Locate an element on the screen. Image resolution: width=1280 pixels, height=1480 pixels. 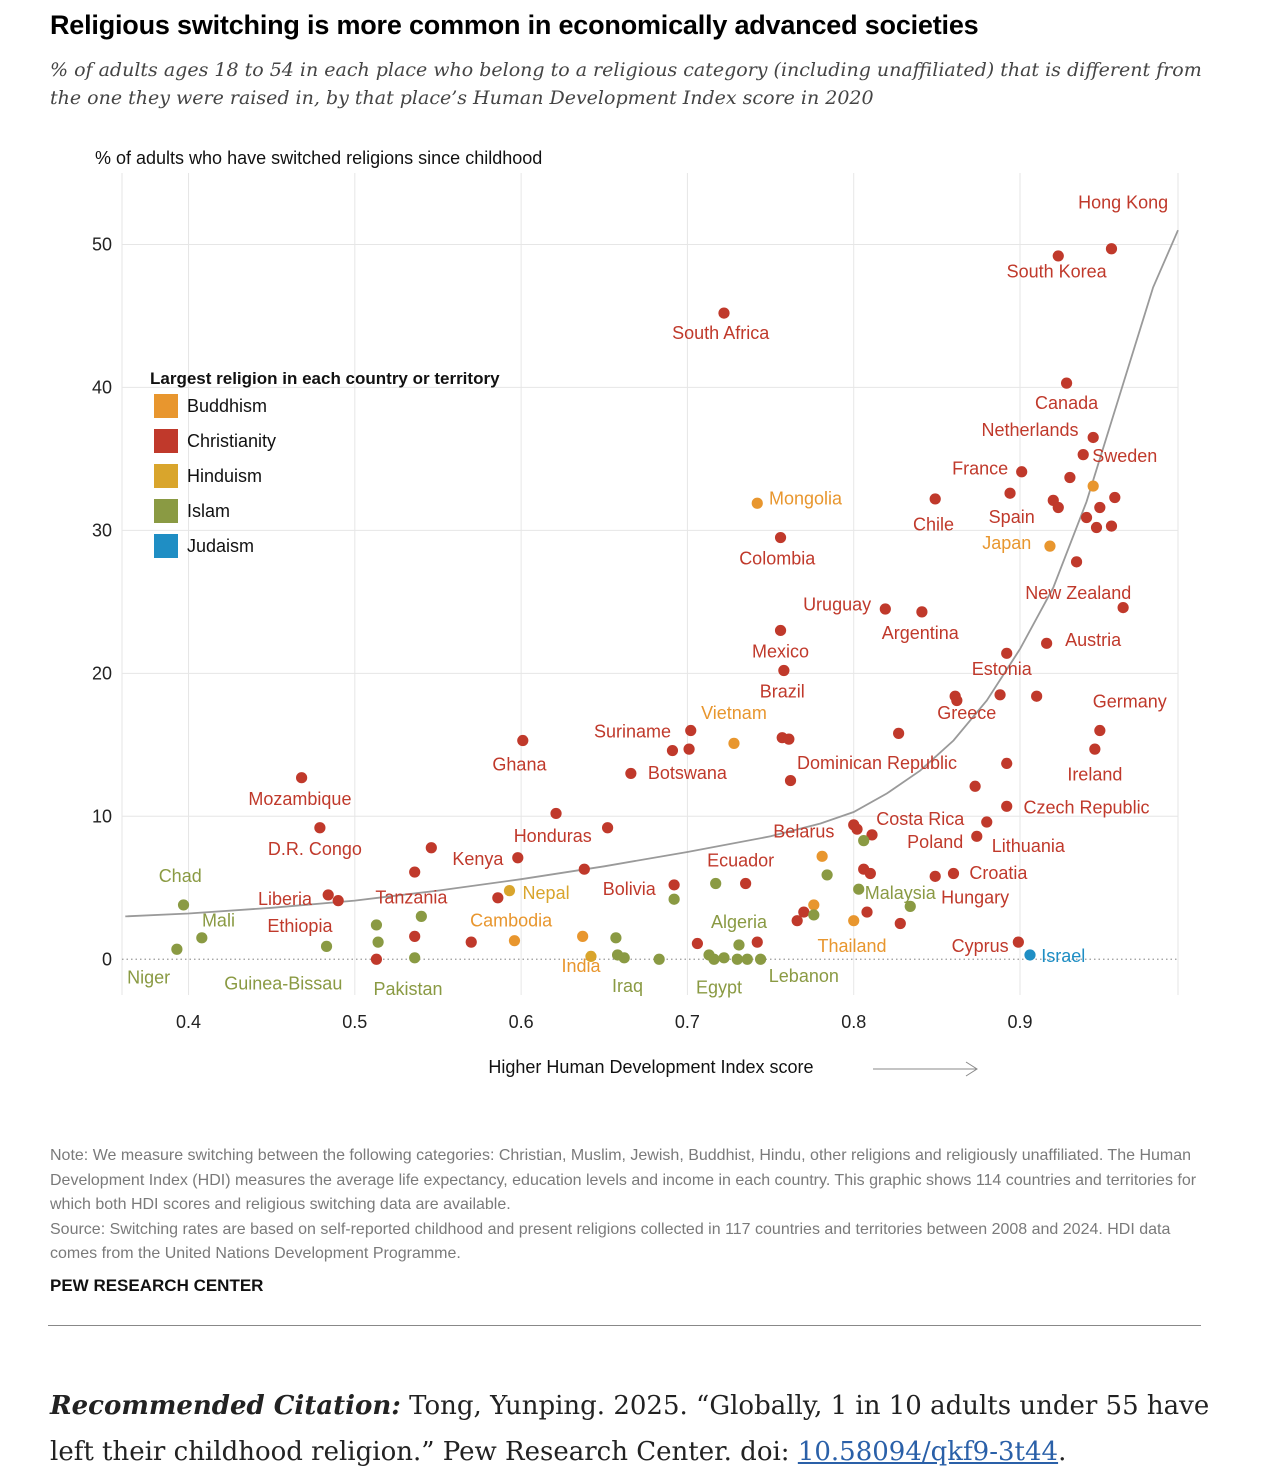
country-label: Lebanon is located at coordinates (804, 976).